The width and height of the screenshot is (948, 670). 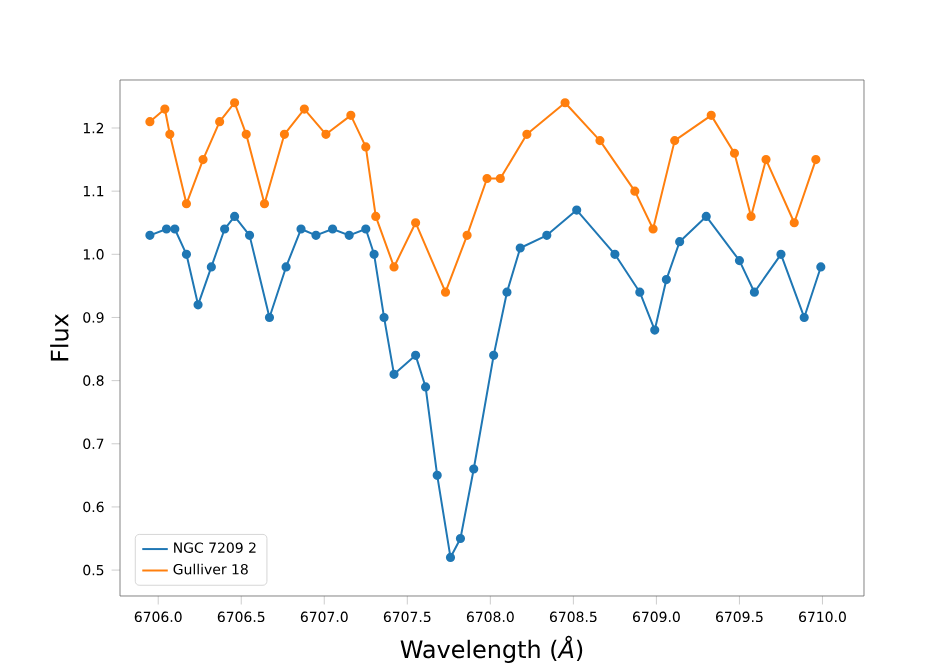 What do you see at coordinates (491, 649) in the screenshot?
I see `x-axis-title: Wavelength (Å)` at bounding box center [491, 649].